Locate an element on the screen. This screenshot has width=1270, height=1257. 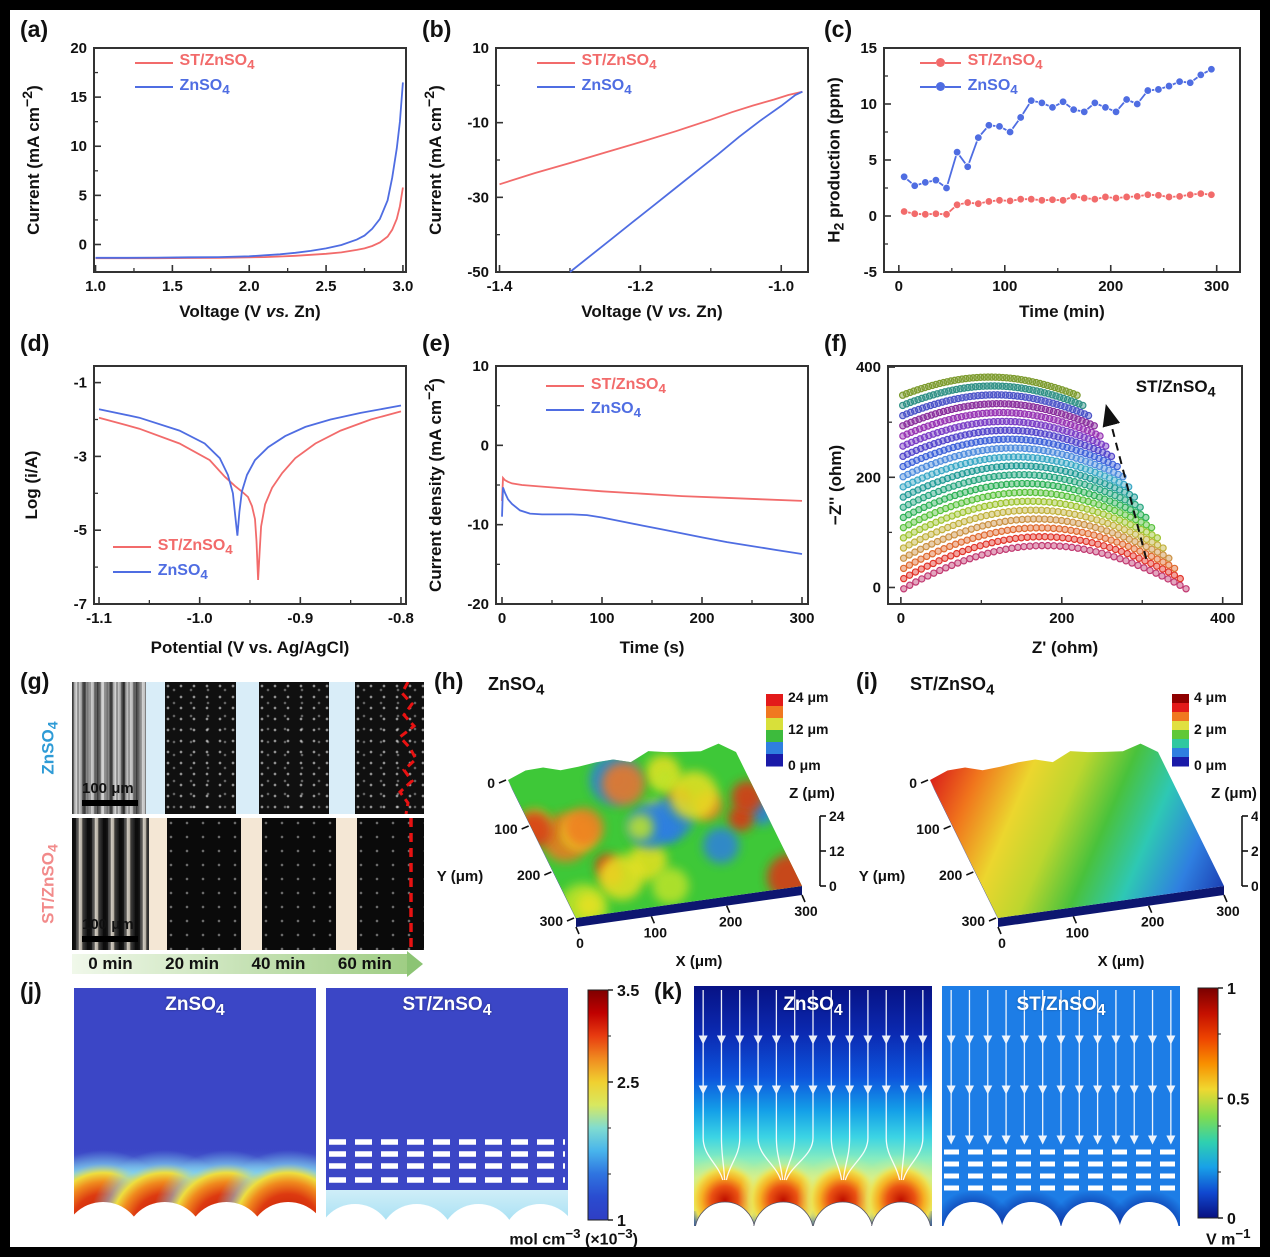
panel-label-d: (d) is located at coordinates (35, 343).